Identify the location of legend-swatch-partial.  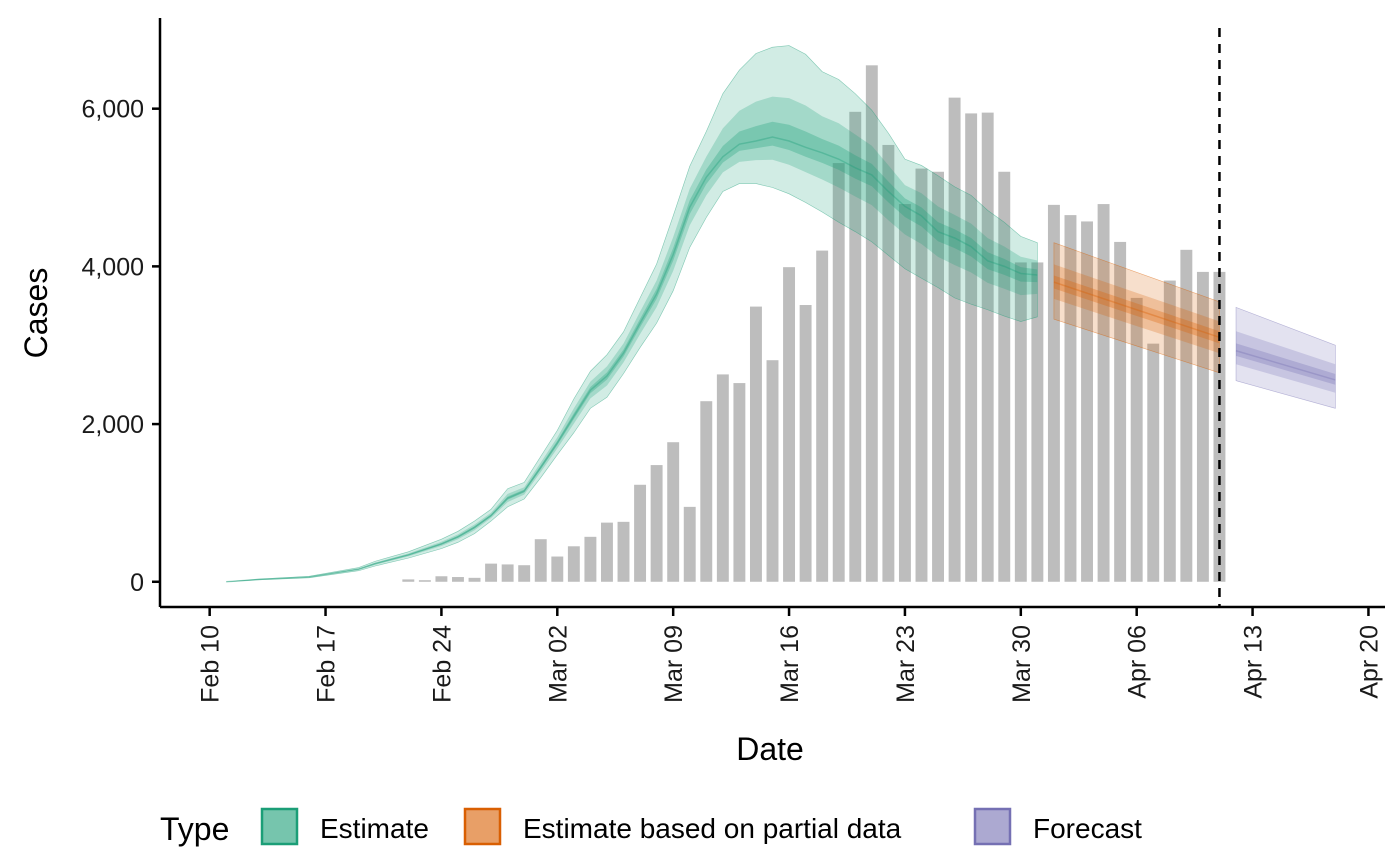
(482, 826).